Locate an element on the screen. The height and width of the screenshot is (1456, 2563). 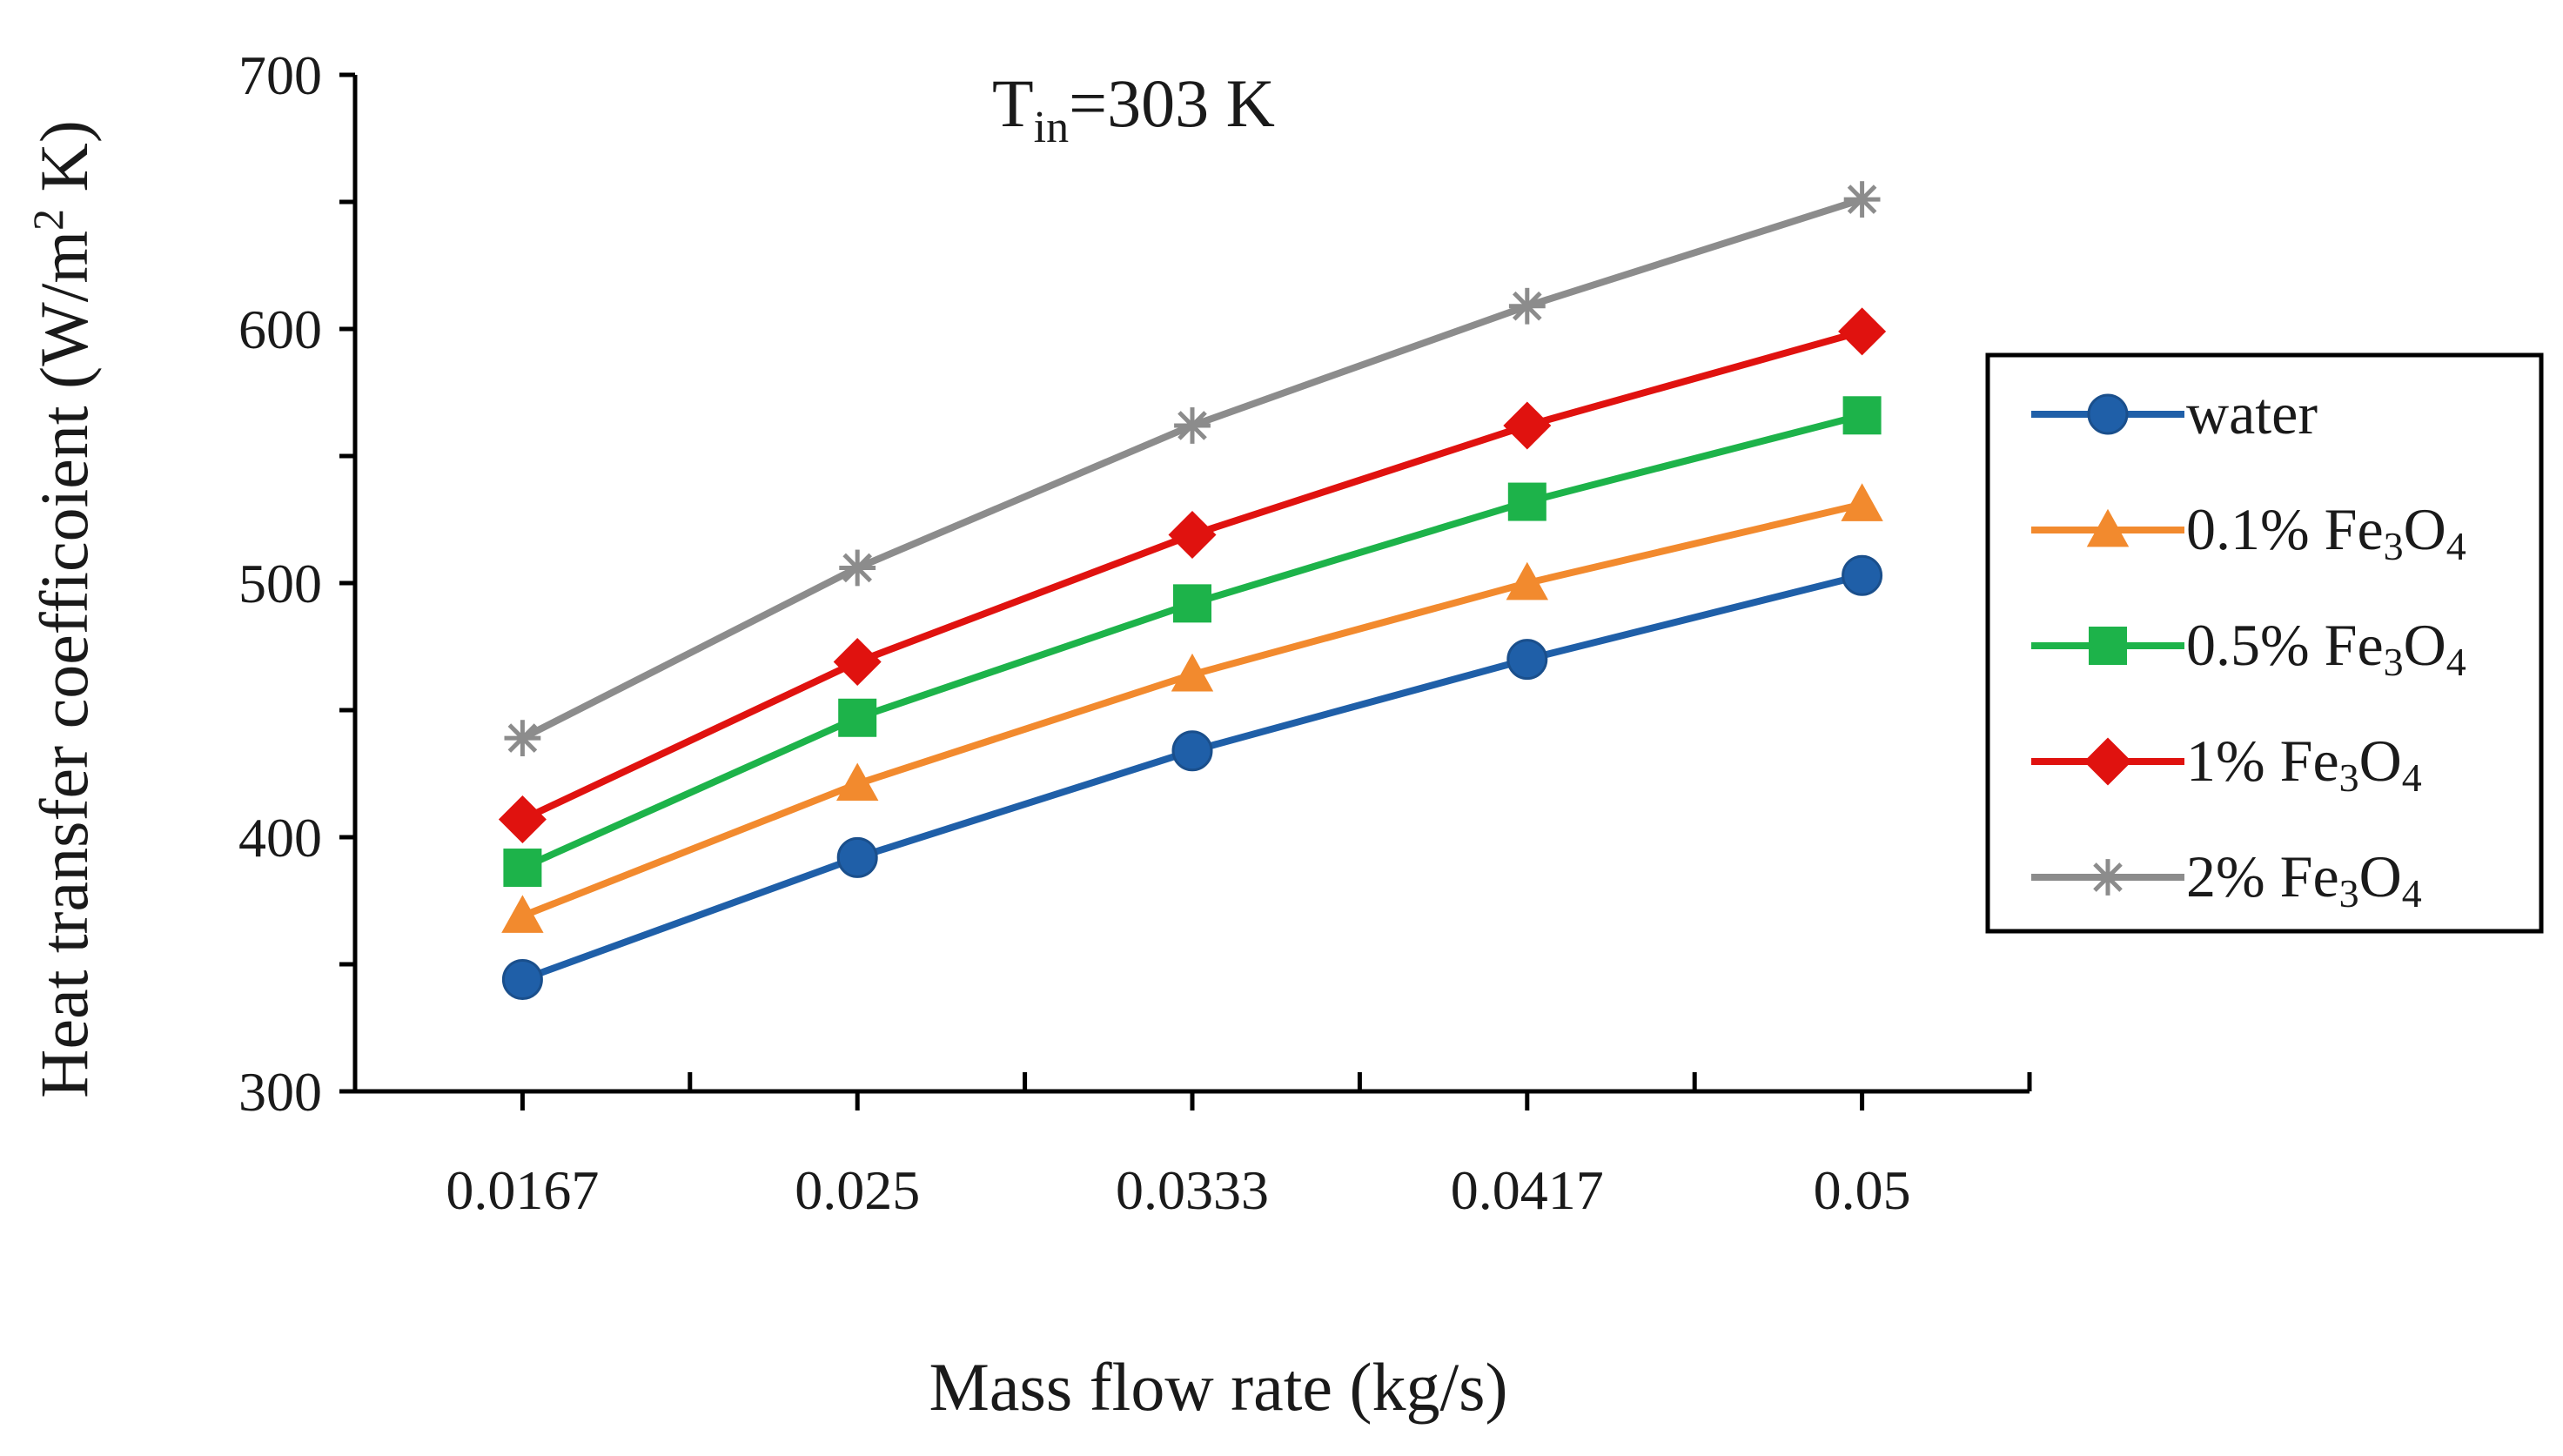
legend-item-0-5-fe3o4: 0.5% Fe3O4 is located at coordinates (2248, 648).